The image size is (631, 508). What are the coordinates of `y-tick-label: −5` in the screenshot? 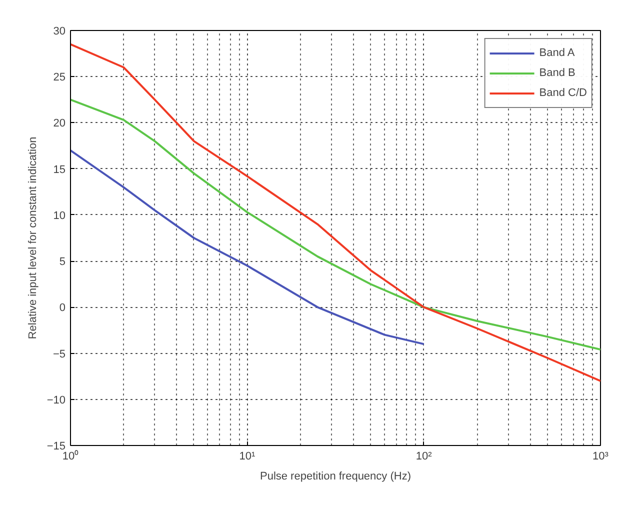 It's located at (59, 354).